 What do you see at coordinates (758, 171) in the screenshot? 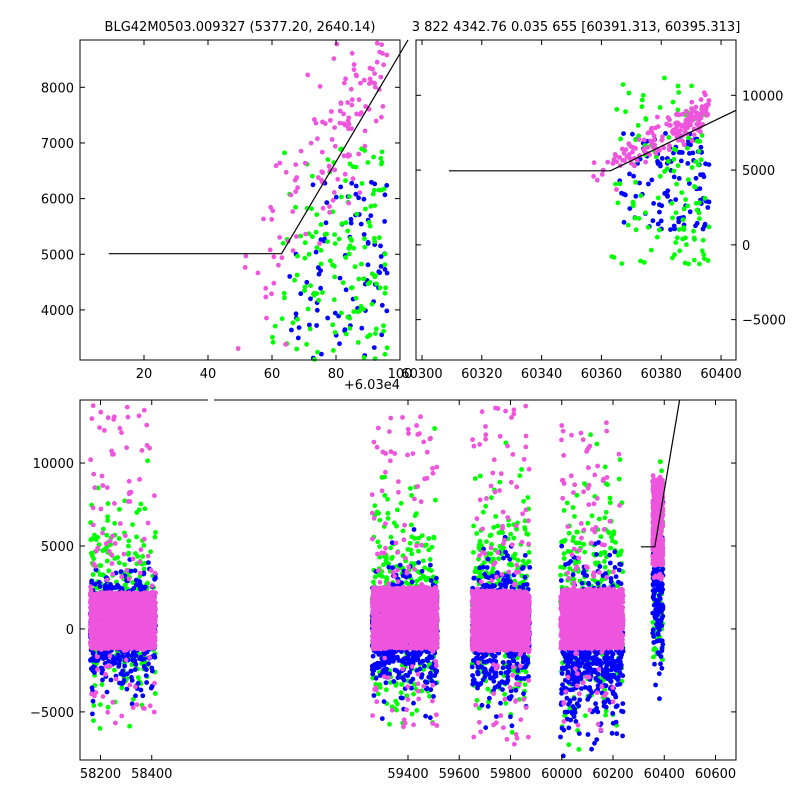
I see `y-tick-label: 5000` at bounding box center [758, 171].